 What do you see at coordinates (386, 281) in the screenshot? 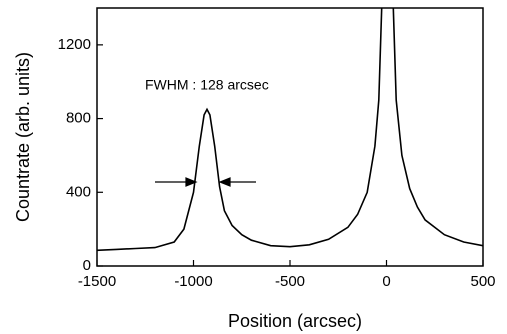
I see `x-tick-label: 0` at bounding box center [386, 281].